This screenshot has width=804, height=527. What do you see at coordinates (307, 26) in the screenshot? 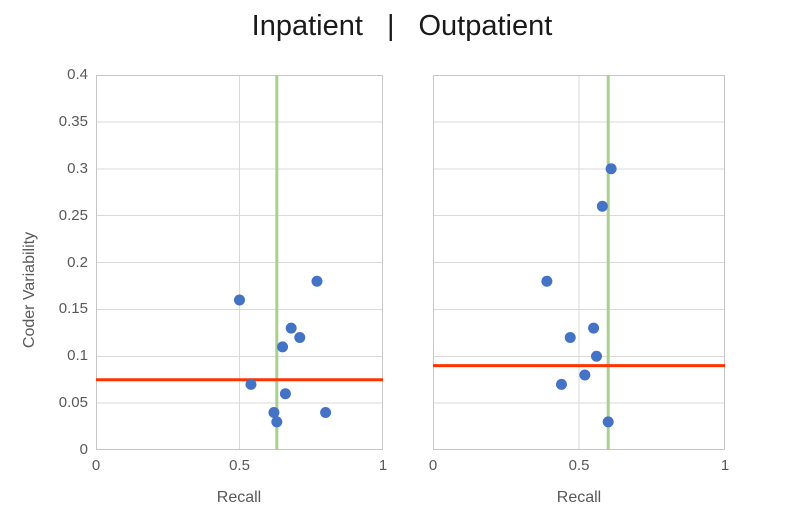
I see `title-inpatient: Inpatient` at bounding box center [307, 26].